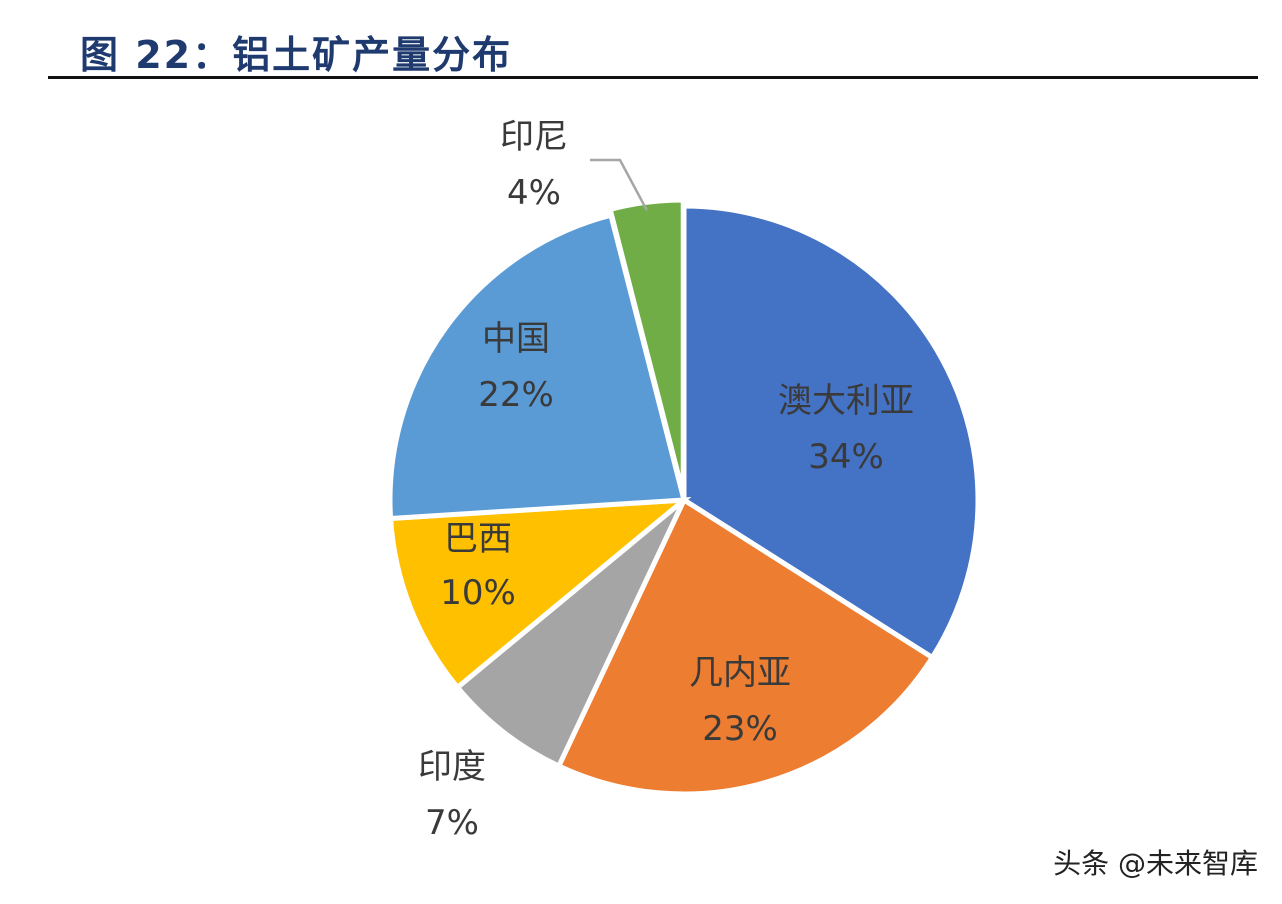 The width and height of the screenshot is (1282, 904). Describe the element at coordinates (452, 823) in the screenshot. I see `slice-value-label: 7%` at that location.